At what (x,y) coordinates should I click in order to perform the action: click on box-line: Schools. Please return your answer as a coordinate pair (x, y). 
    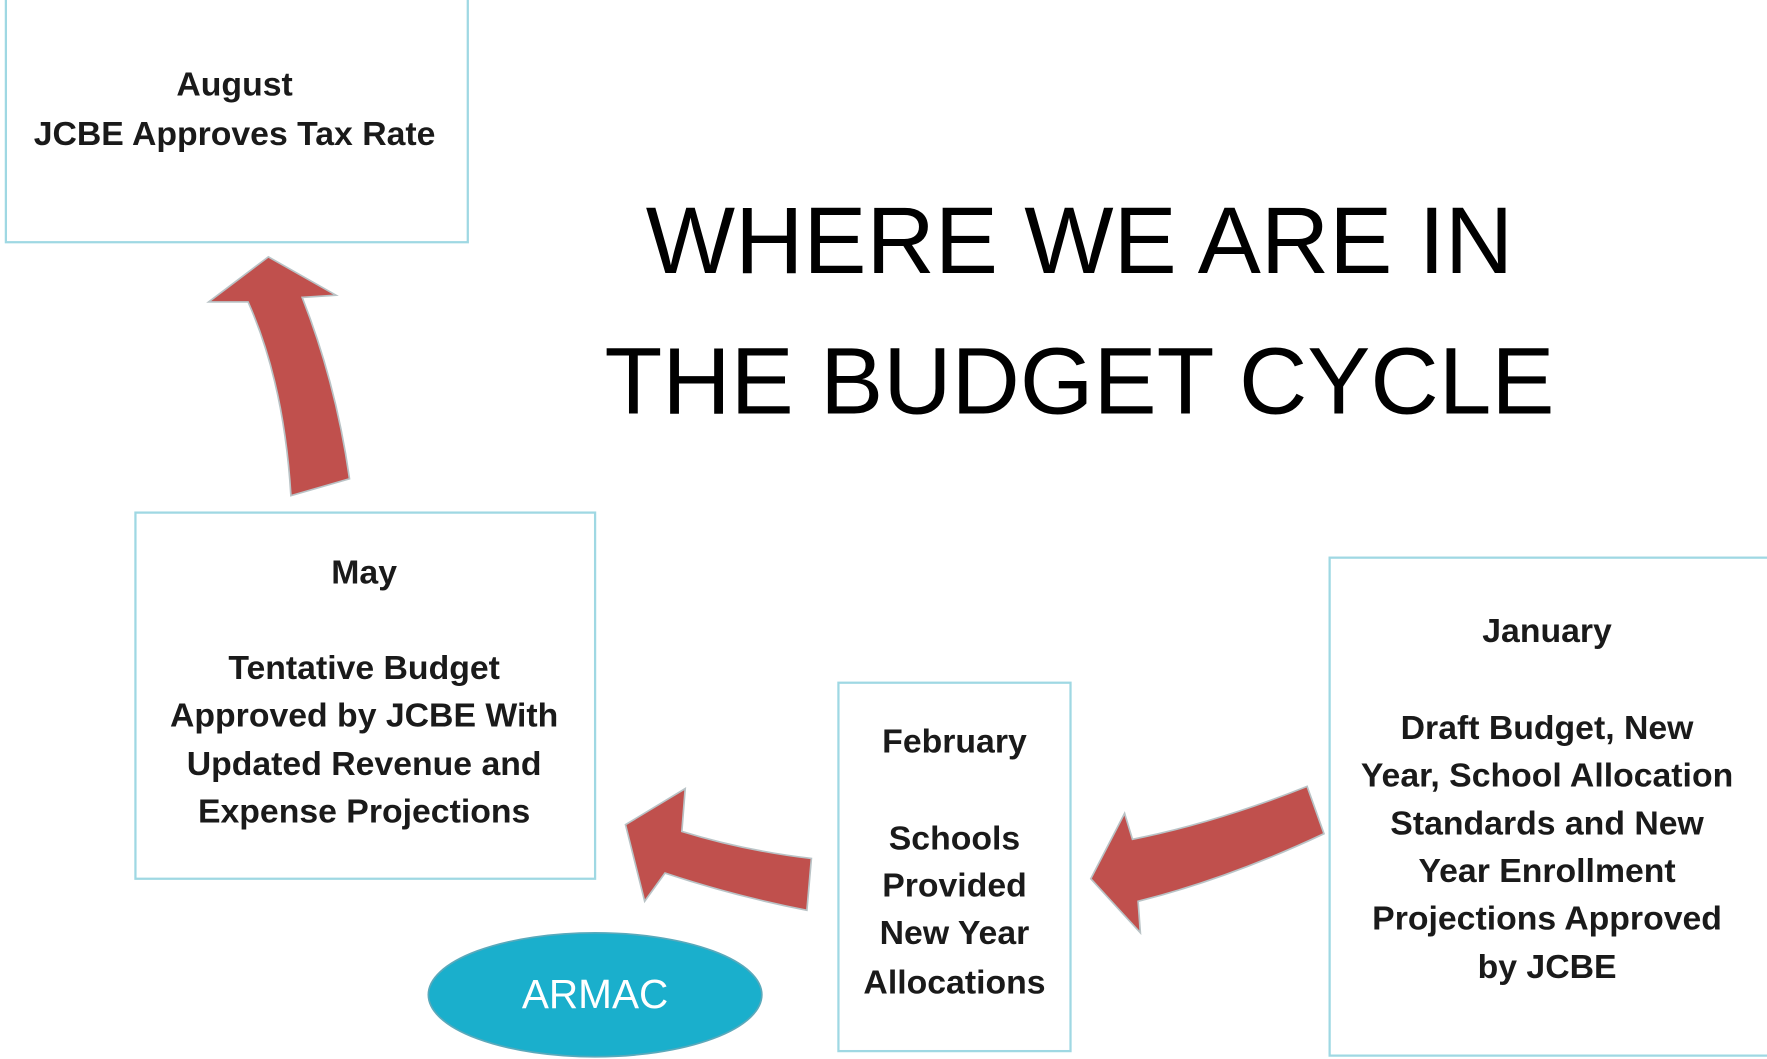
    Looking at the image, I should click on (954, 838).